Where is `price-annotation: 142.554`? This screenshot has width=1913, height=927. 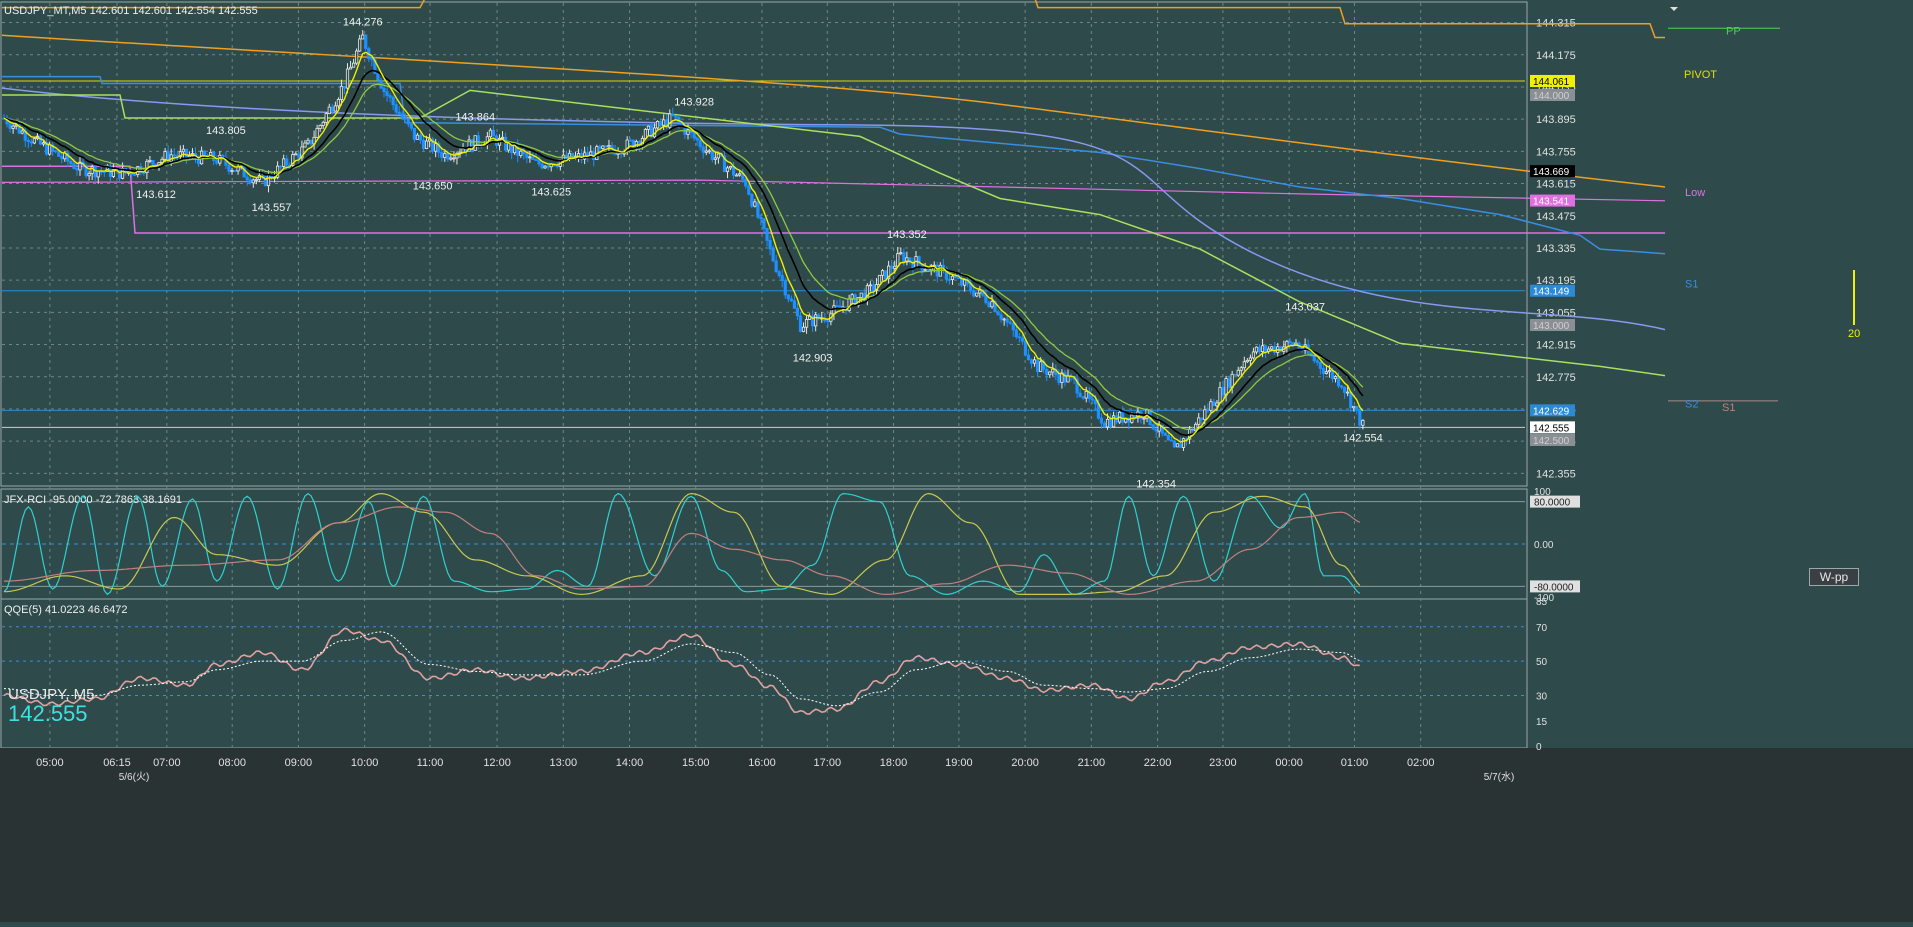 price-annotation: 142.554 is located at coordinates (1363, 439).